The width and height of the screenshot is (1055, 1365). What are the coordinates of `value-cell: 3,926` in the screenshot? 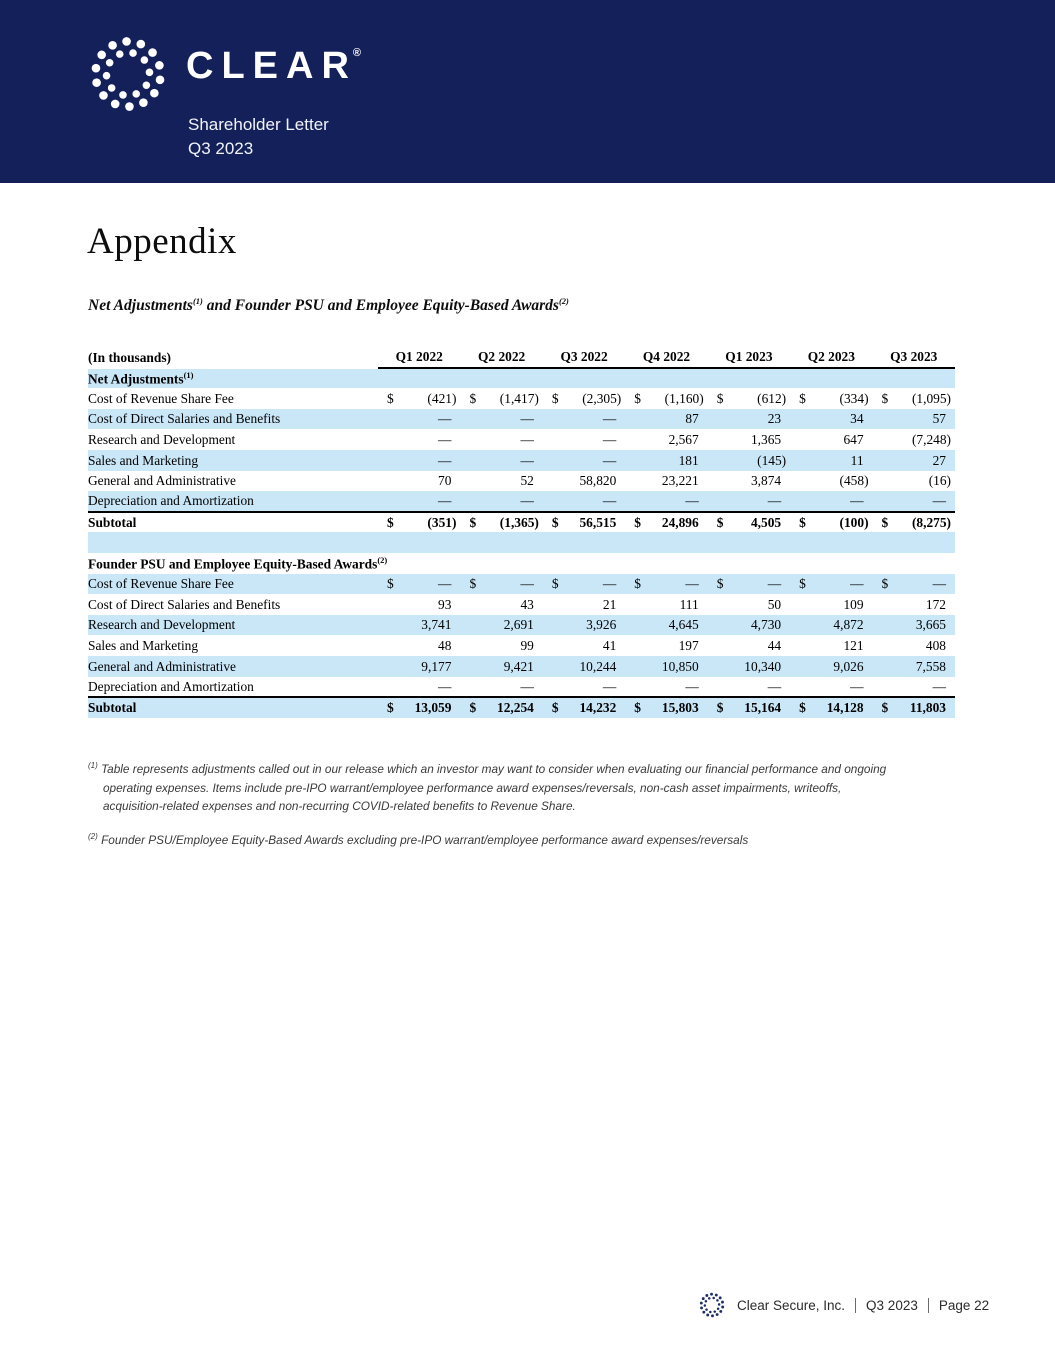 It's located at (584, 625).